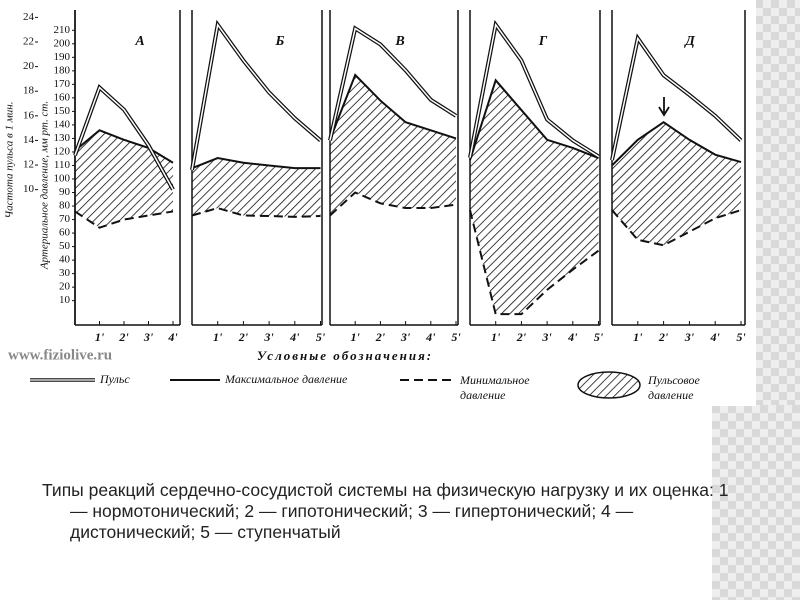 The width and height of the screenshot is (800, 600). Describe the element at coordinates (65, 233) in the screenshot. I see `y-tick-label: 60` at that location.